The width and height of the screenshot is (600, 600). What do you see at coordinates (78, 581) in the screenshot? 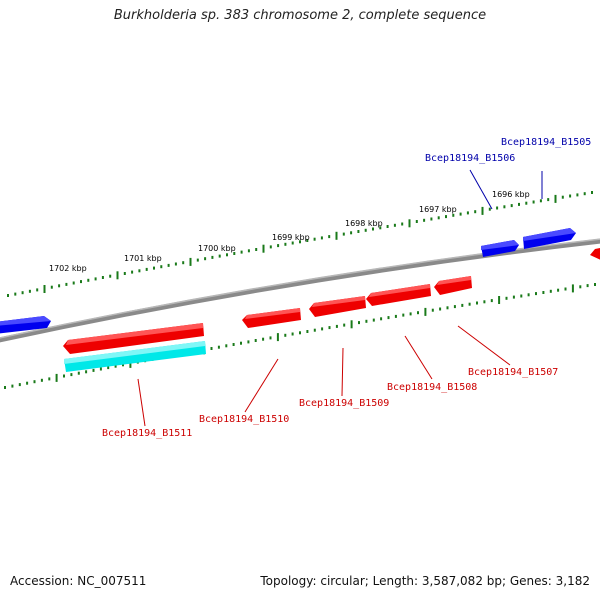
I see `accession-text: Accession: NC_007511` at bounding box center [78, 581].